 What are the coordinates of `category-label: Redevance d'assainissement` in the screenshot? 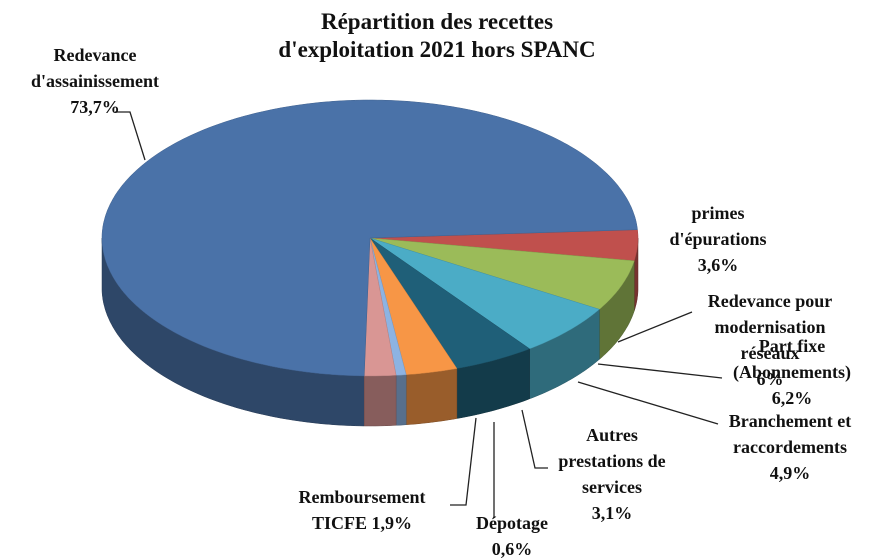 It's located at (95, 68).